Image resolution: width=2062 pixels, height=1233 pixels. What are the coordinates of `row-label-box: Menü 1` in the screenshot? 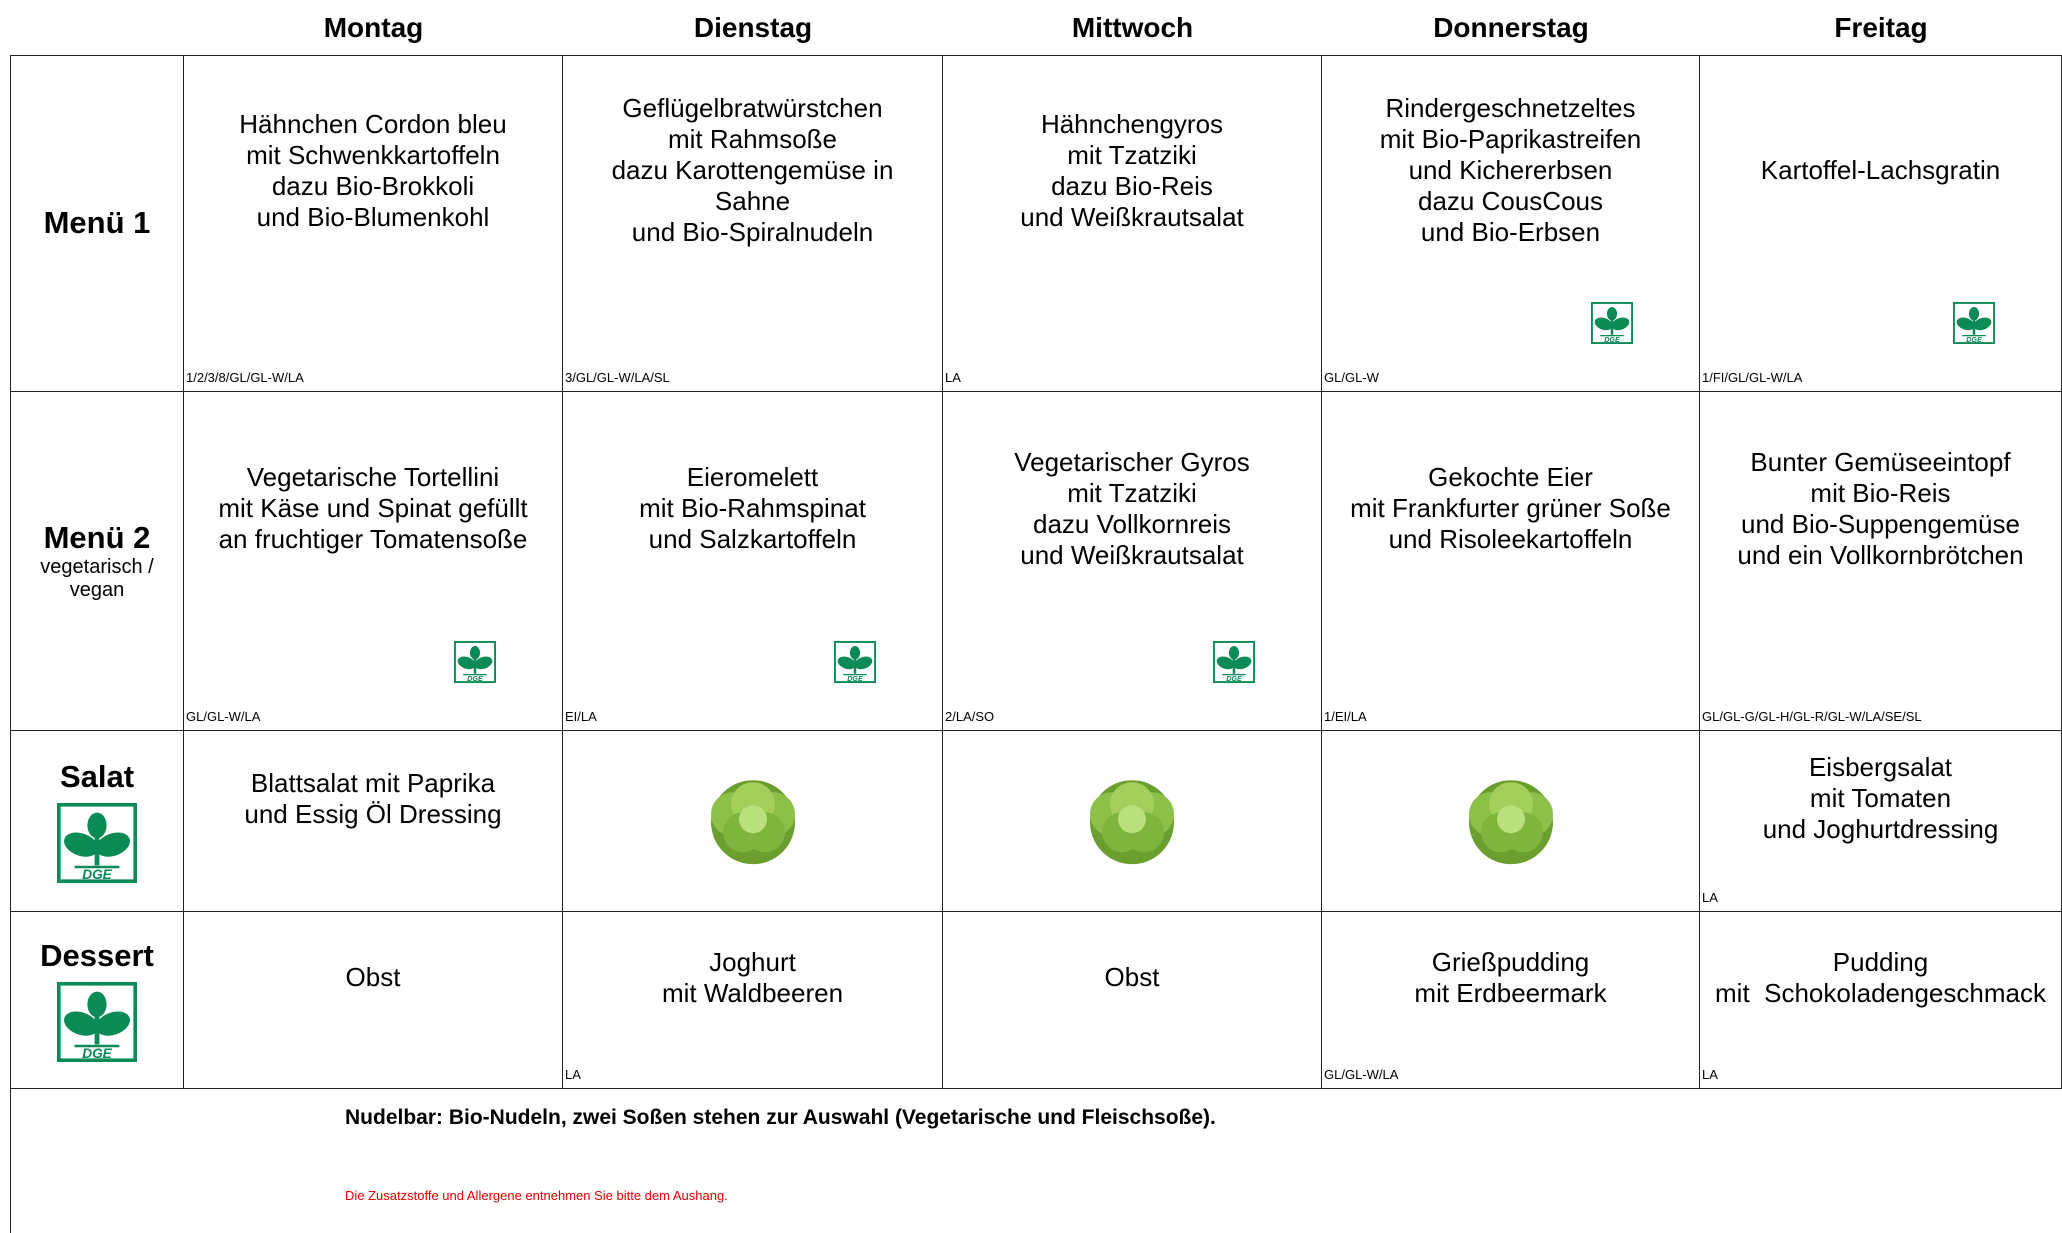 It's located at (97, 223).